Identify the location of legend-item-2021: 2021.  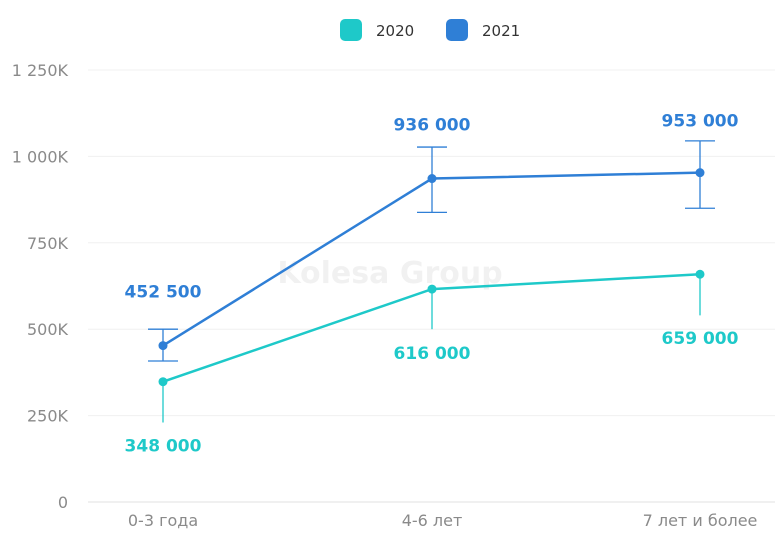
(483, 30).